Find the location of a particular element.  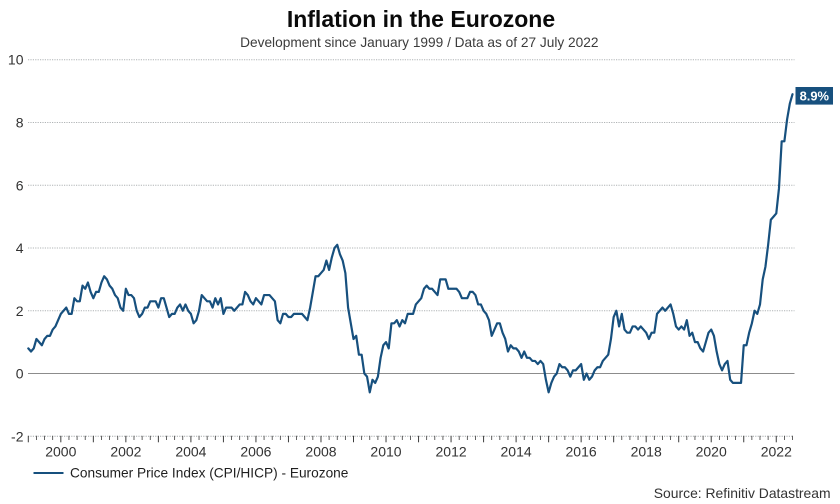

svg-text: 2022 is located at coordinates (776, 451).